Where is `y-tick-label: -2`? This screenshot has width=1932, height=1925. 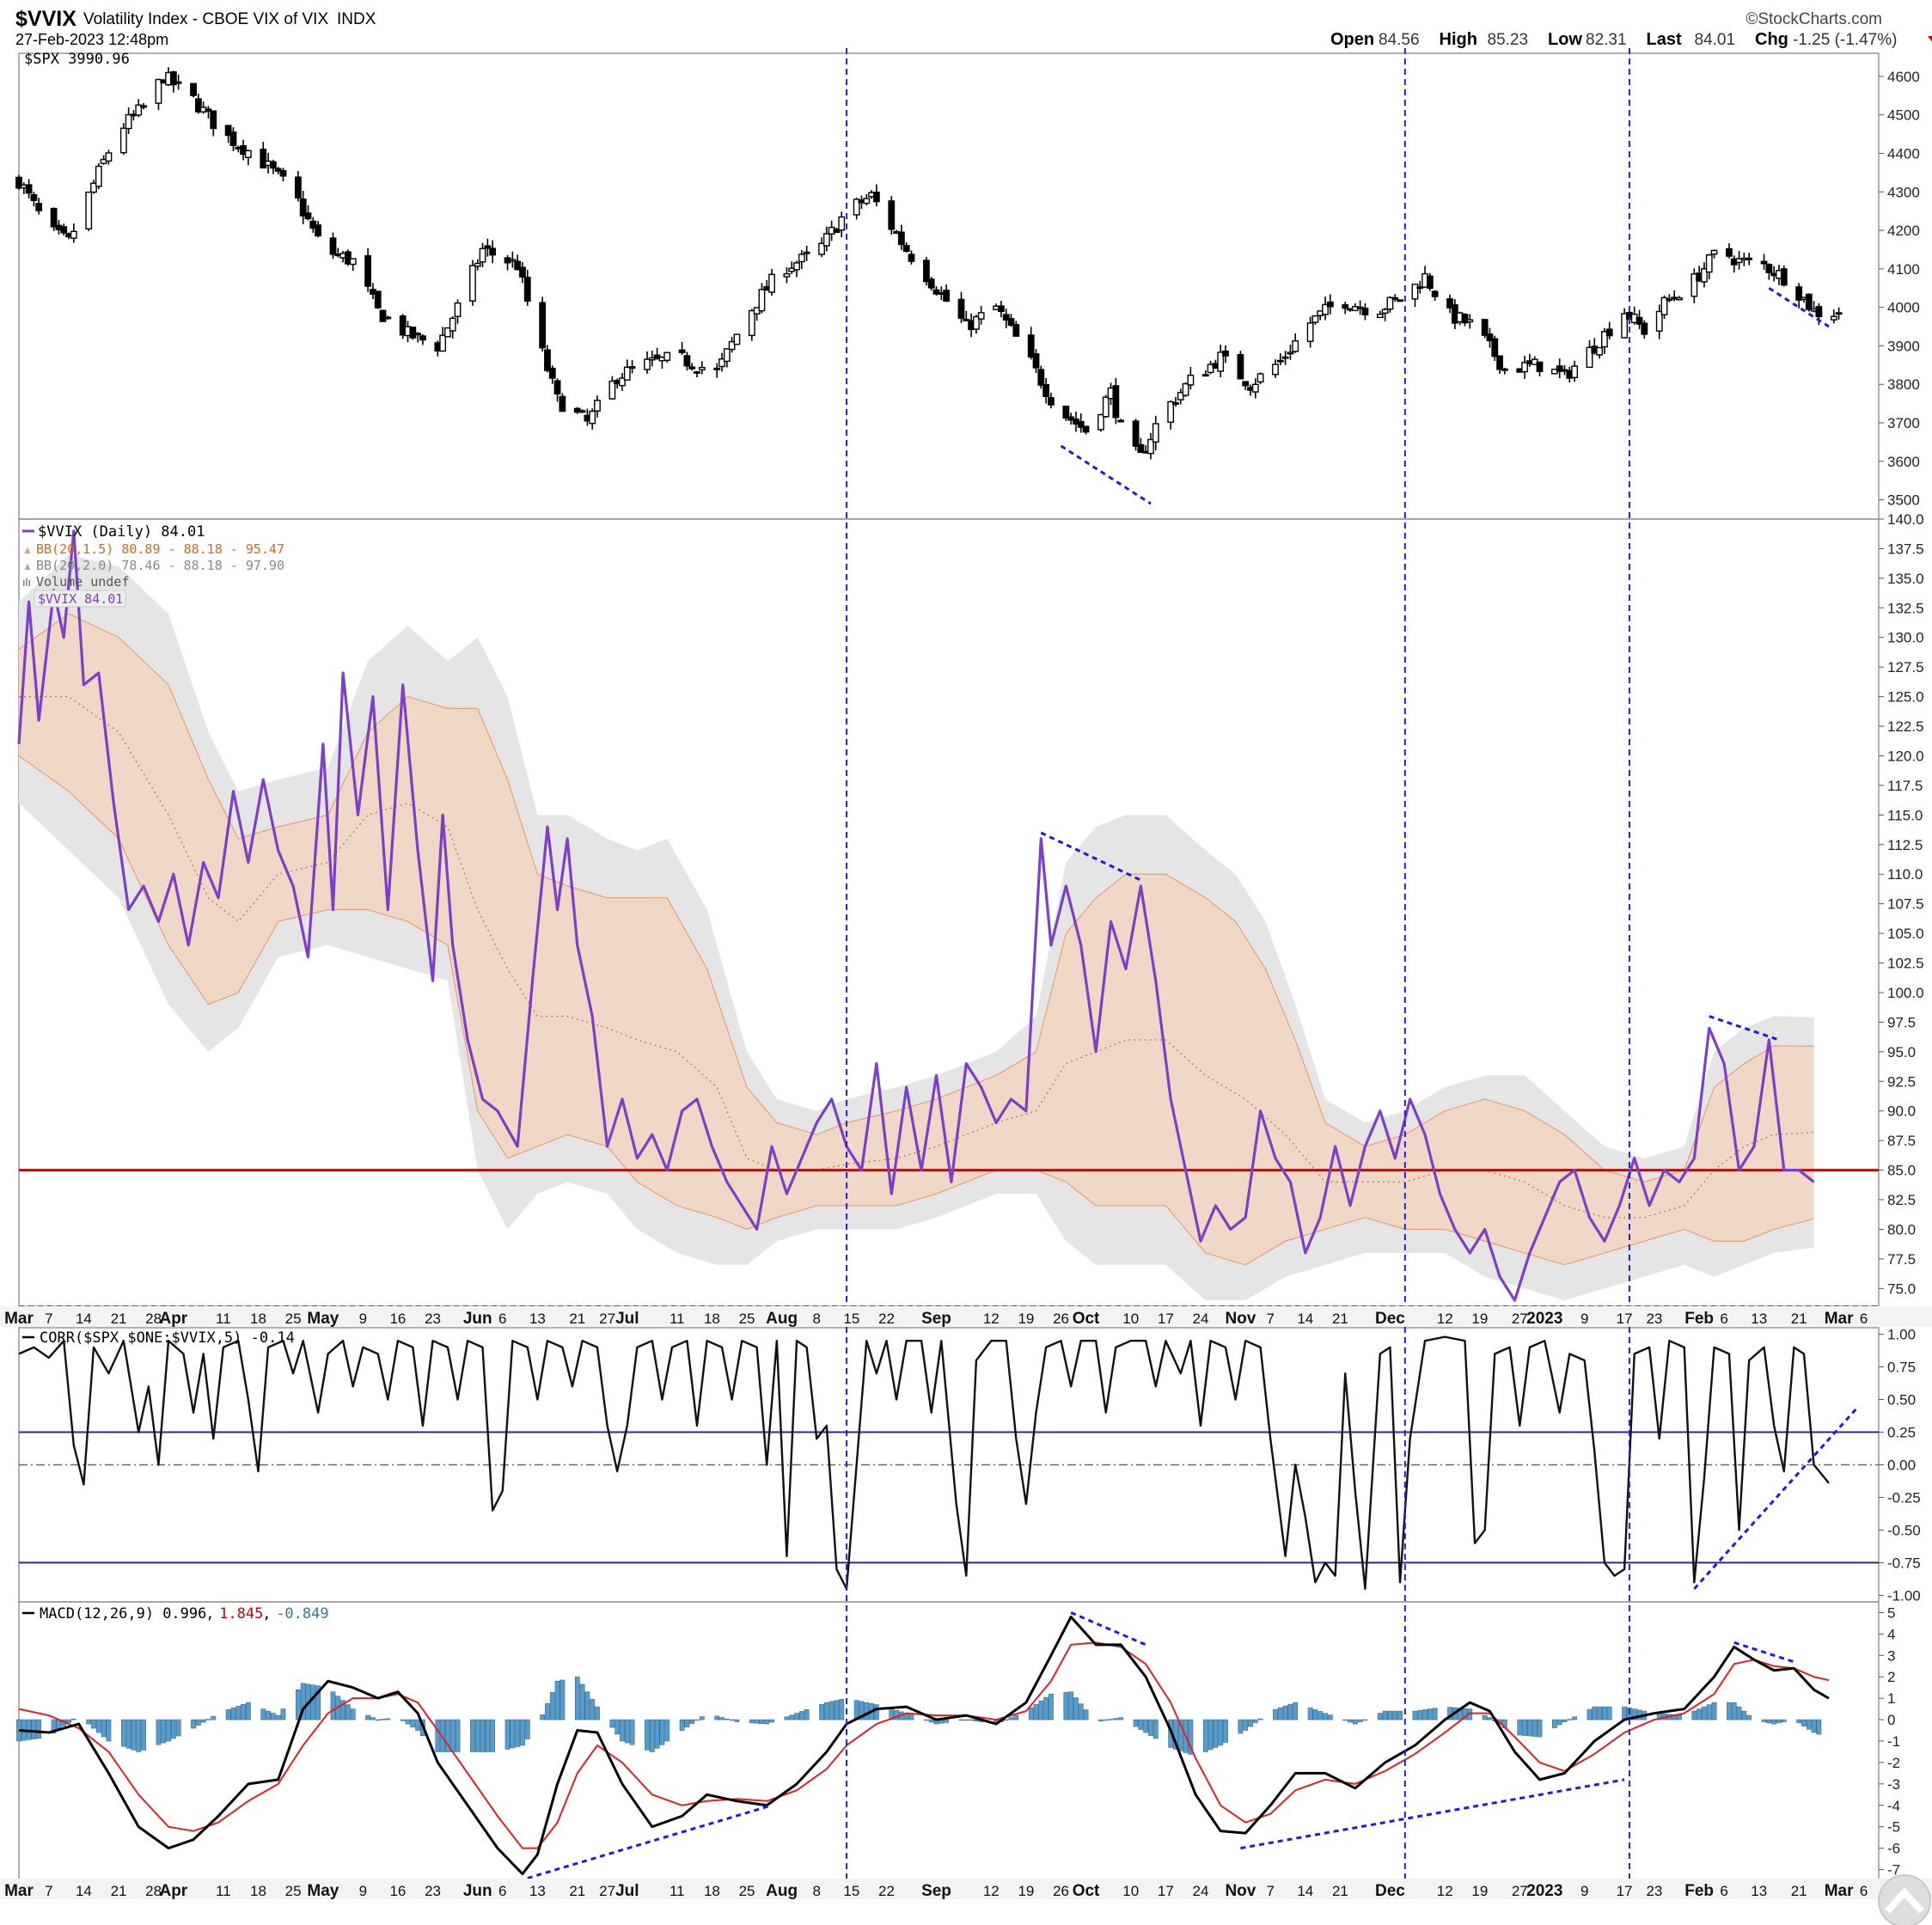
y-tick-label: -2 is located at coordinates (1893, 1763).